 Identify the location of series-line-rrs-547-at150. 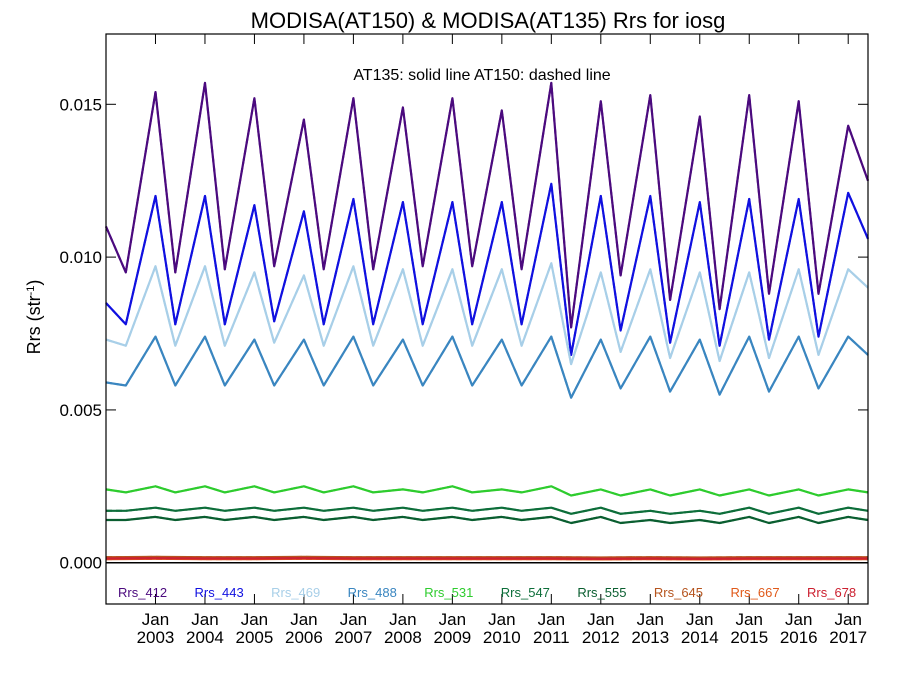
(487, 510).